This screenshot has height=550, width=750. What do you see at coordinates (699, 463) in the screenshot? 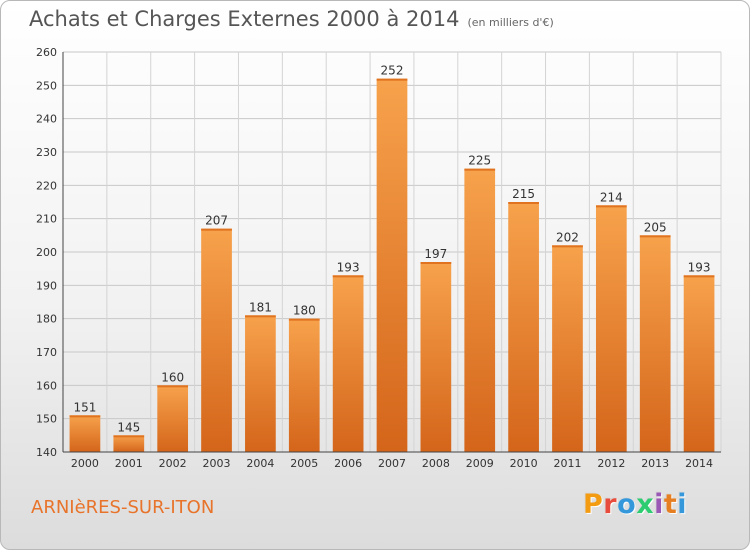
I see `x-tick-label: 2014` at bounding box center [699, 463].